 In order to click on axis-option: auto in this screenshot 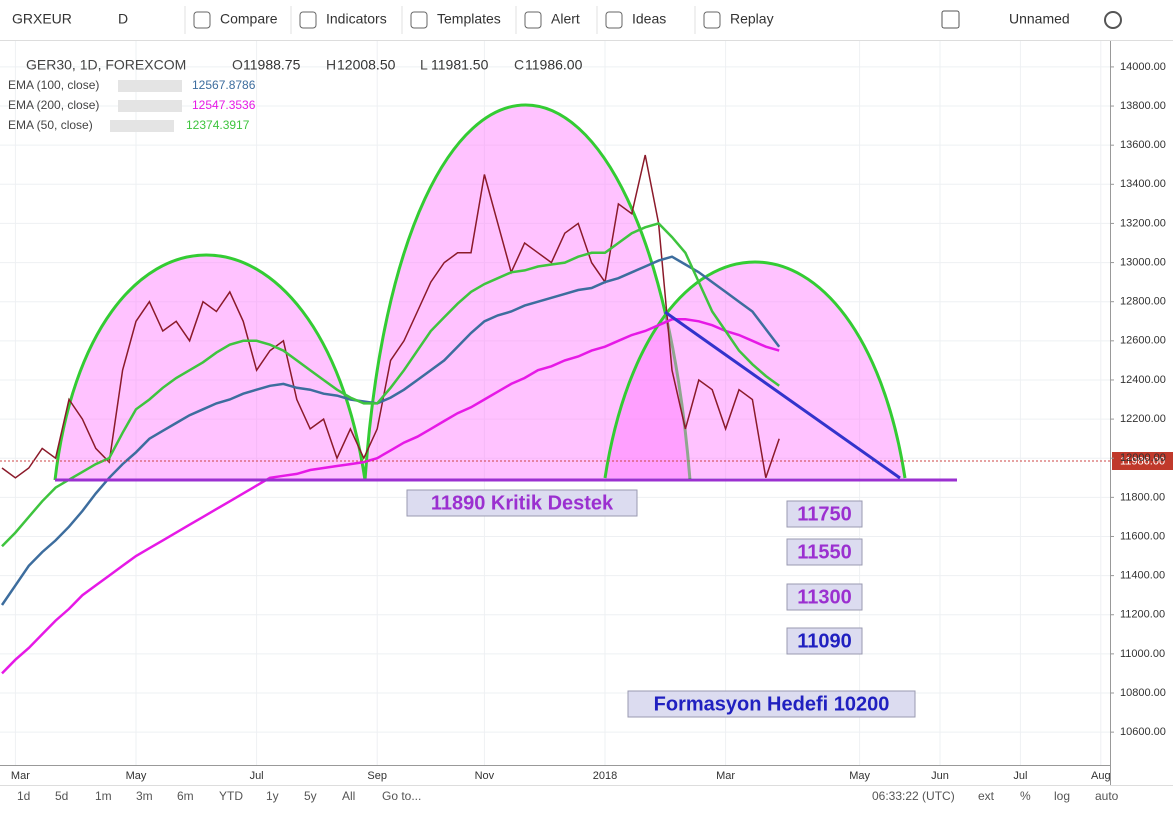, I will do `click(1107, 796)`.